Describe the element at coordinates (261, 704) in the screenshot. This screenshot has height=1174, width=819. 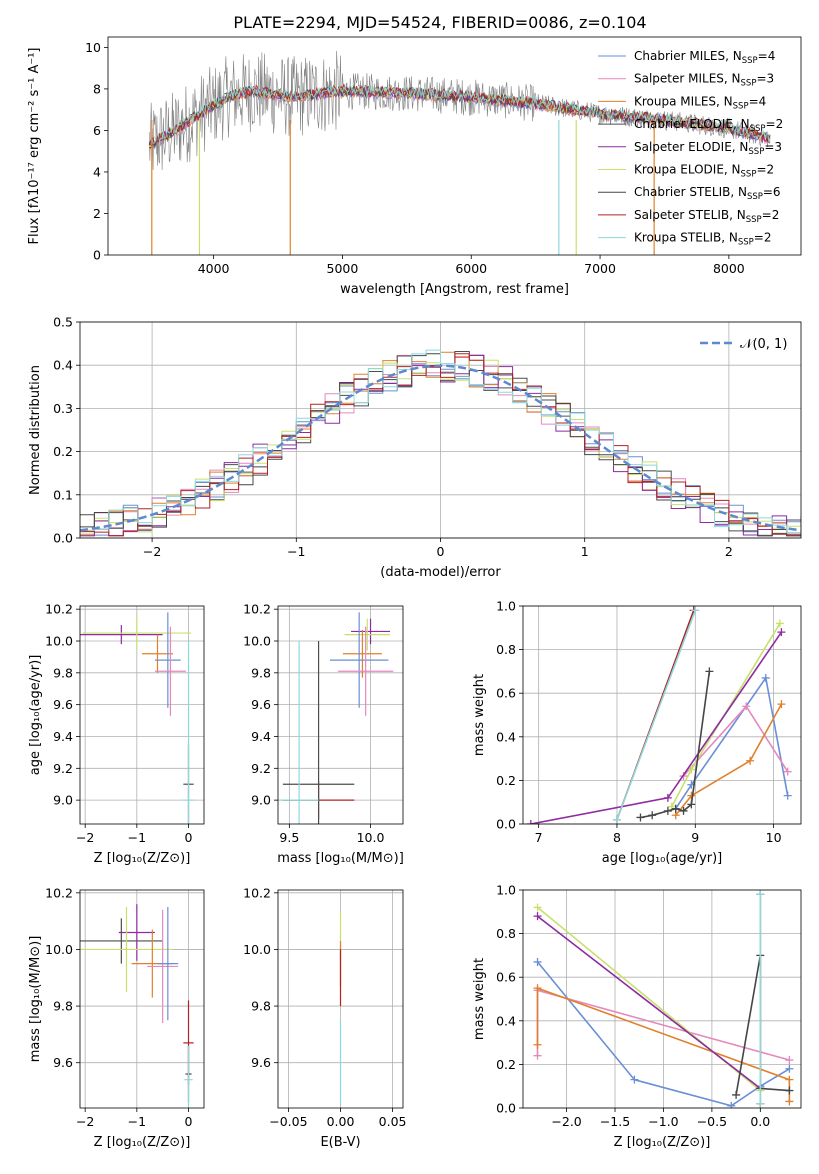
I see `age-vs-mass-ytick-label: 9.6` at that location.